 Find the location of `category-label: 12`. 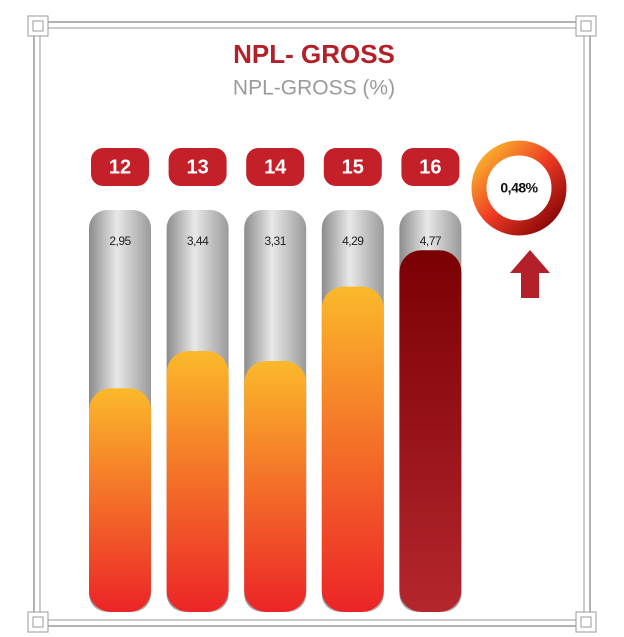

category-label: 12 is located at coordinates (120, 167).